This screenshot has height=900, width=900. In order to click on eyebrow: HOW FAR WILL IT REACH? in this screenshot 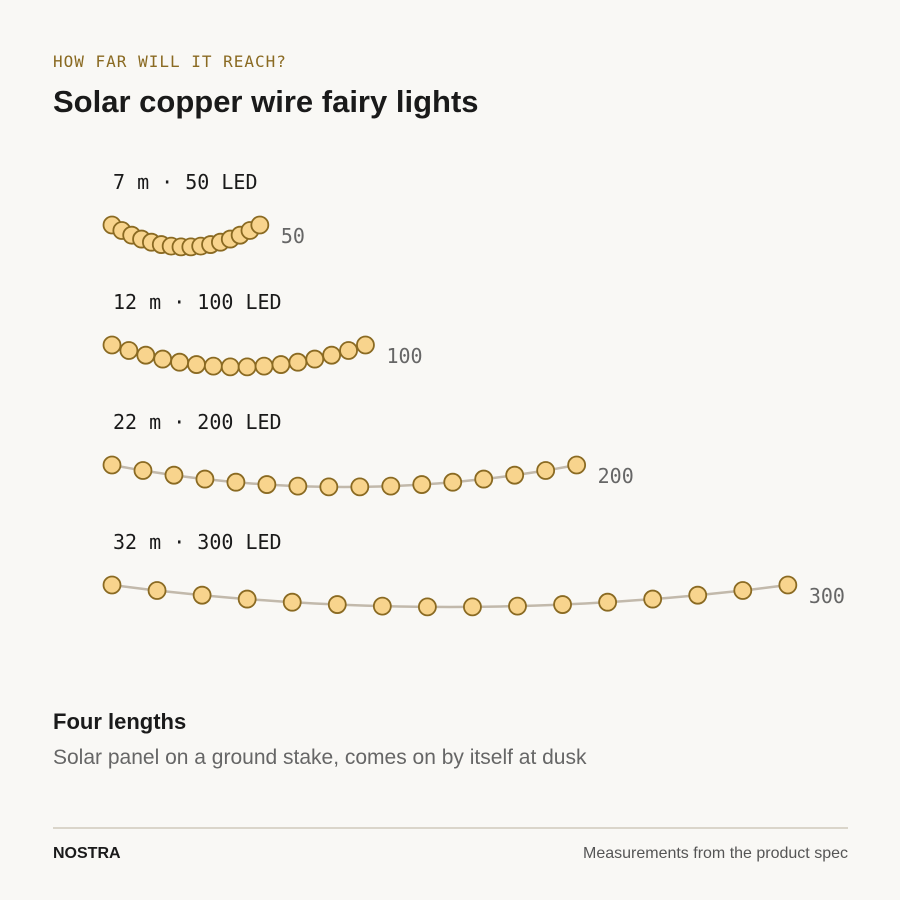, I will do `click(170, 61)`.